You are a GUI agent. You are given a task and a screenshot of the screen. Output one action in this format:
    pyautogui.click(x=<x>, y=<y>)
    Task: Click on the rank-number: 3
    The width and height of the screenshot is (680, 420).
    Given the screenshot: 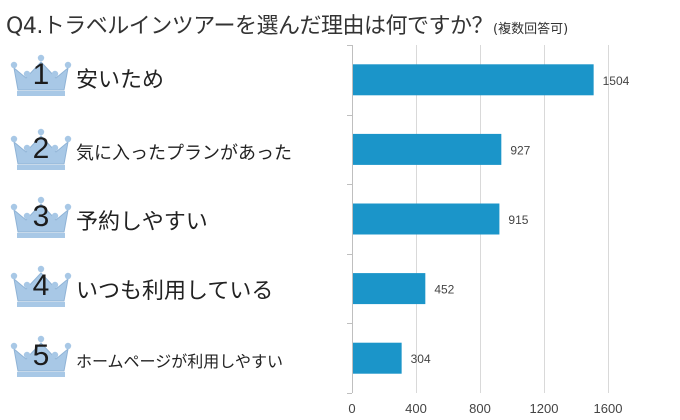 What is the action you would take?
    pyautogui.click(x=41, y=216)
    